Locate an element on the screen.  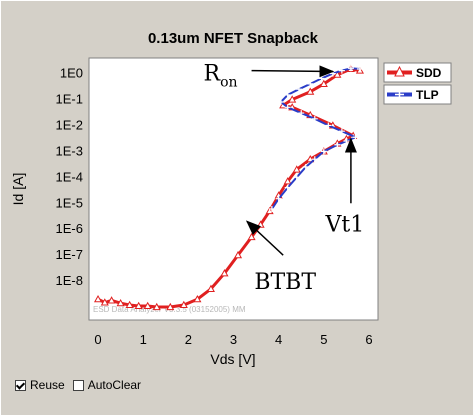
annotation-subscript: on is located at coordinates (228, 83).